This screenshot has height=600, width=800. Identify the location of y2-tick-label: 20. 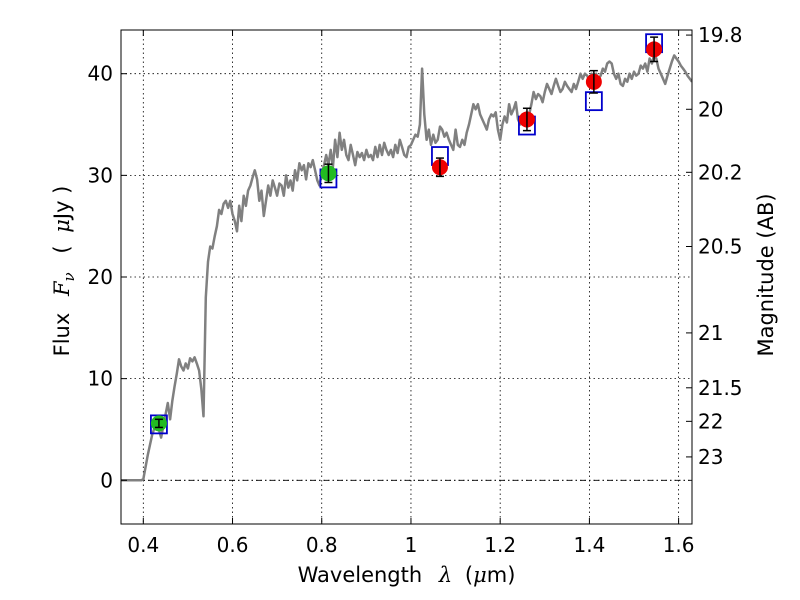
(710, 109).